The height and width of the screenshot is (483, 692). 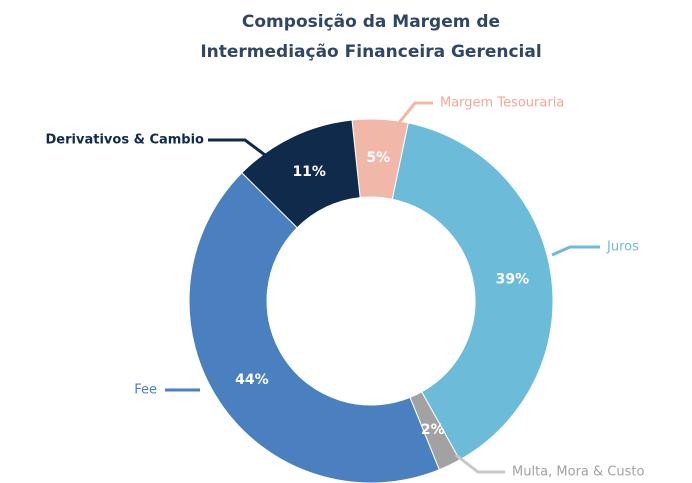 I want to click on chart-title: Composição da Margem de, so click(x=371, y=22).